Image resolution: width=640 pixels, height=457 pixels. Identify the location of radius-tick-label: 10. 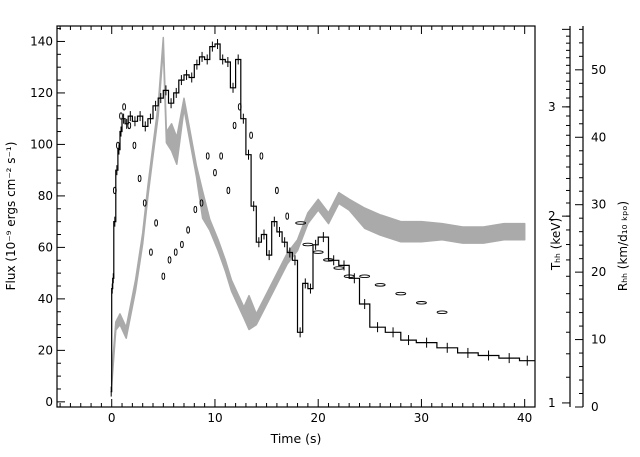
(598, 340).